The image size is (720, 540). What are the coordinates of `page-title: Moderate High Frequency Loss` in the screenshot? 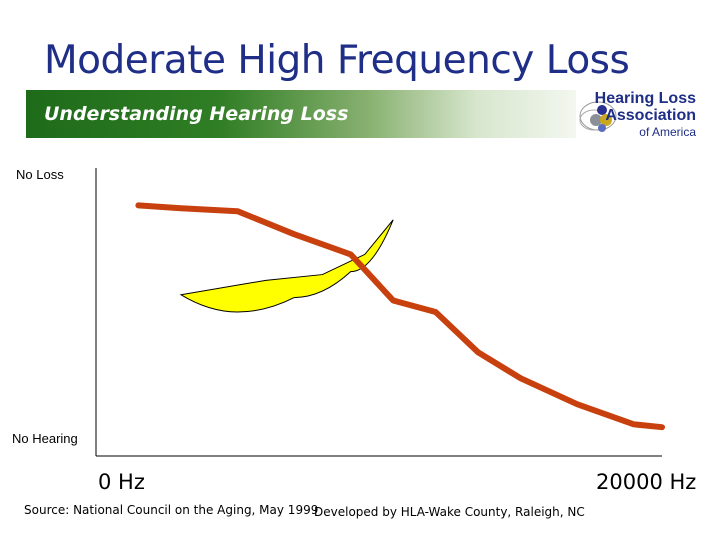 It's located at (337, 60).